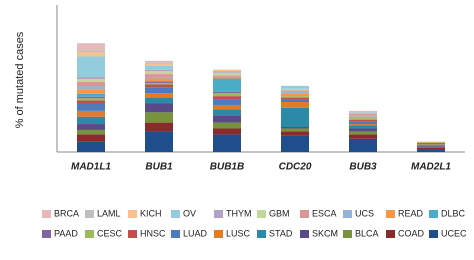 This screenshot has width=474, height=260. What do you see at coordinates (227, 167) in the screenshot?
I see `x-tick-label: BUB1B` at bounding box center [227, 167].